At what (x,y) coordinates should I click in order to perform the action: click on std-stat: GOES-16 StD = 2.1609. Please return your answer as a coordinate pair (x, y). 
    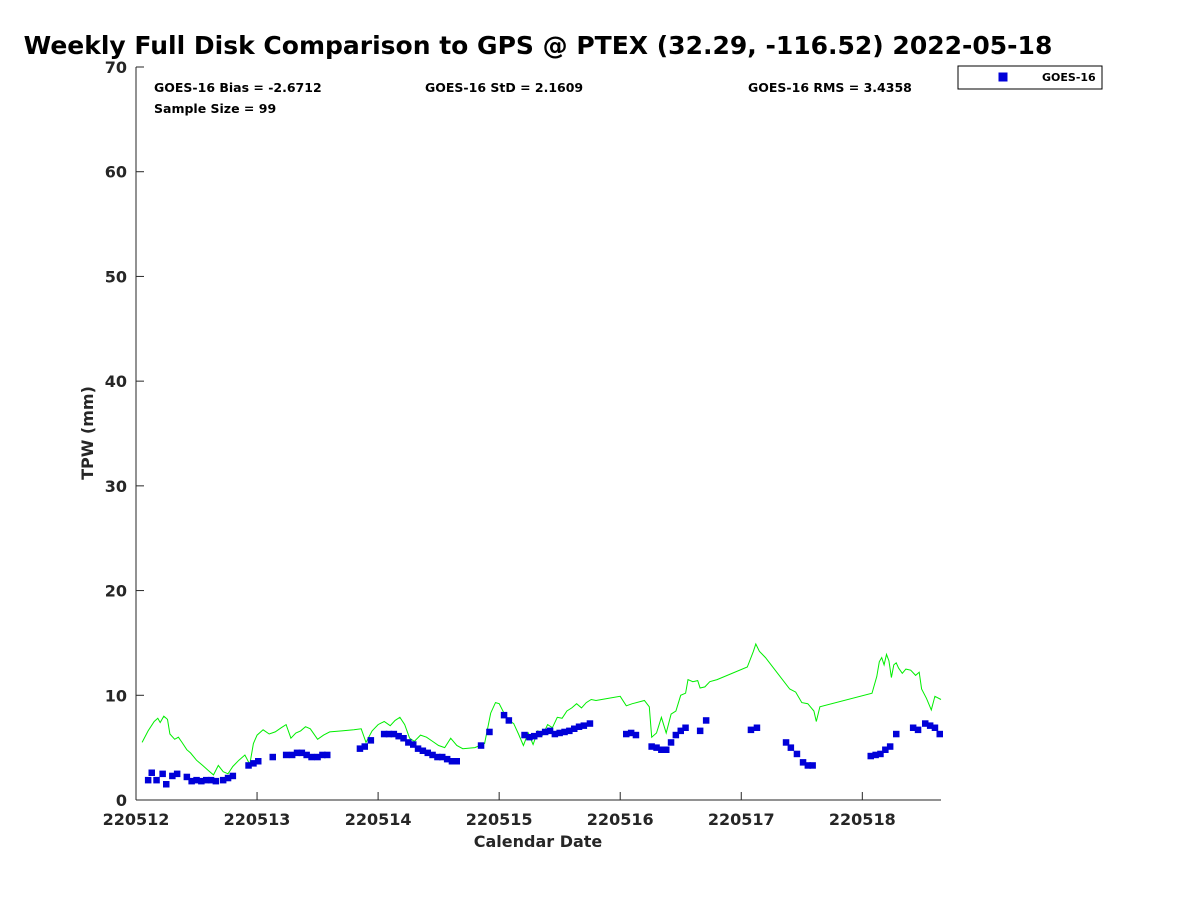
    Looking at the image, I should click on (504, 87).